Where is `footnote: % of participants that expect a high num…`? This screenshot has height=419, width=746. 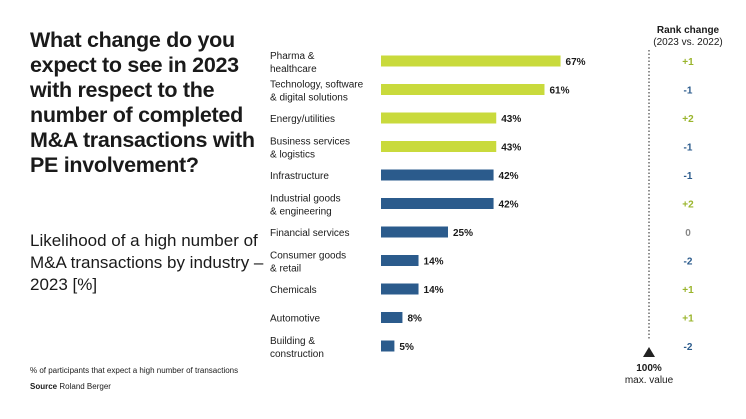 footnote: % of participants that expect a high num… is located at coordinates (134, 370).